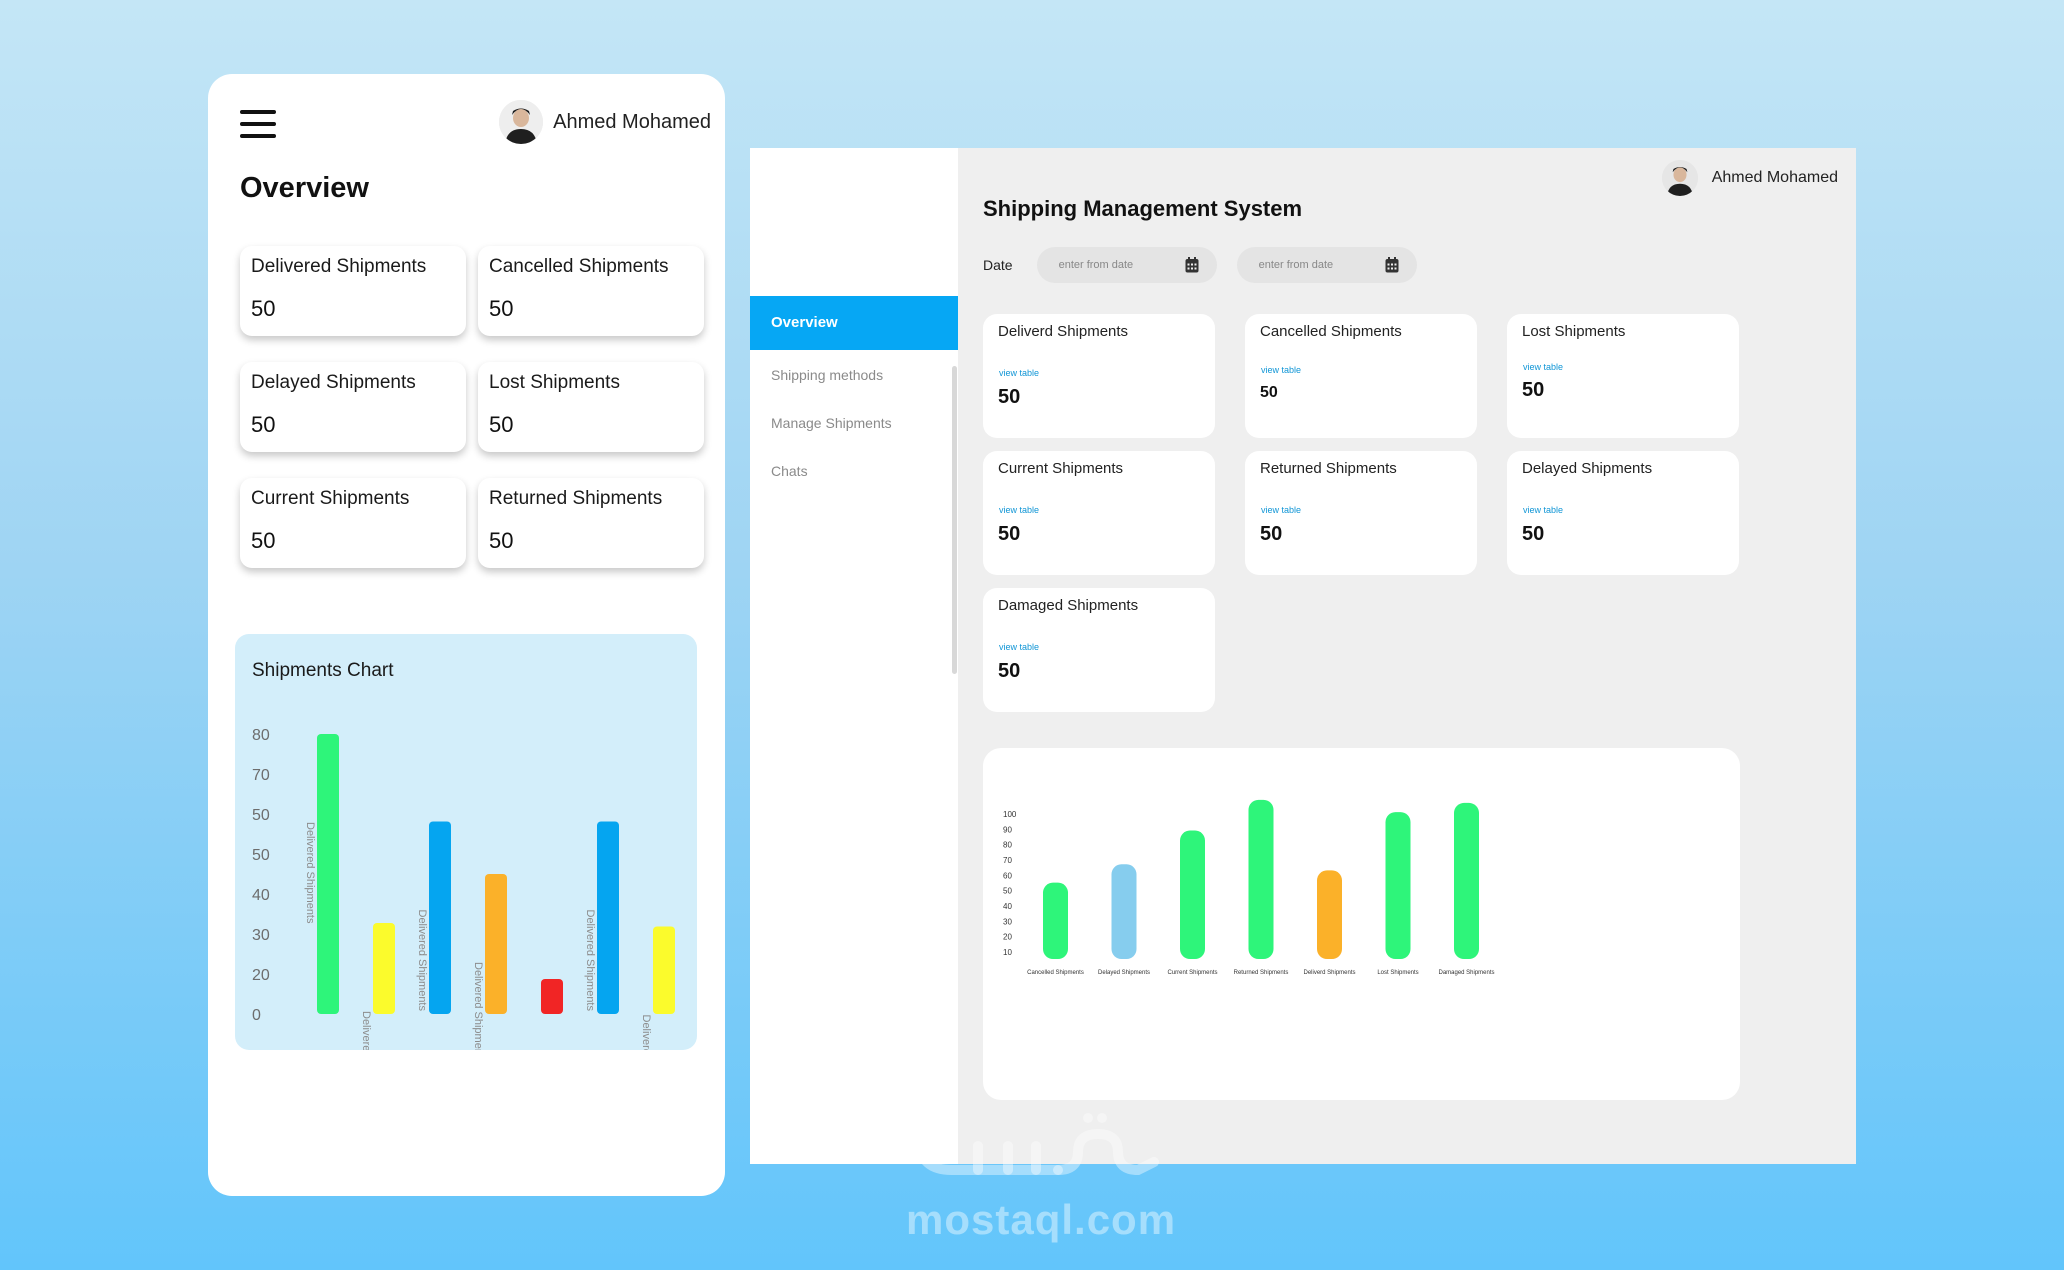 This screenshot has width=2064, height=1270. Describe the element at coordinates (1007, 875) in the screenshot. I see `y-tick-label: 60` at that location.